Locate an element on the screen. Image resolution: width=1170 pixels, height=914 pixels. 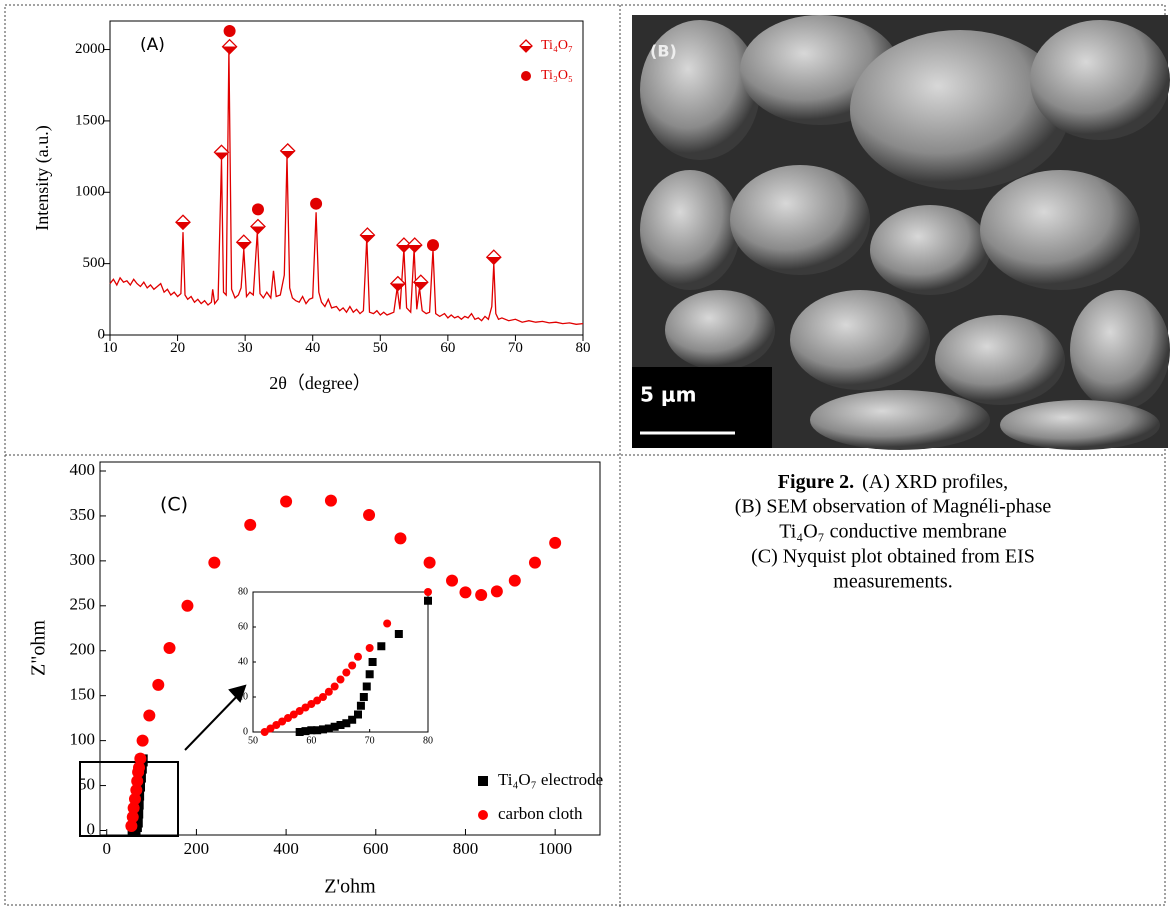
x-tick-label: 30 is located at coordinates (245, 348).